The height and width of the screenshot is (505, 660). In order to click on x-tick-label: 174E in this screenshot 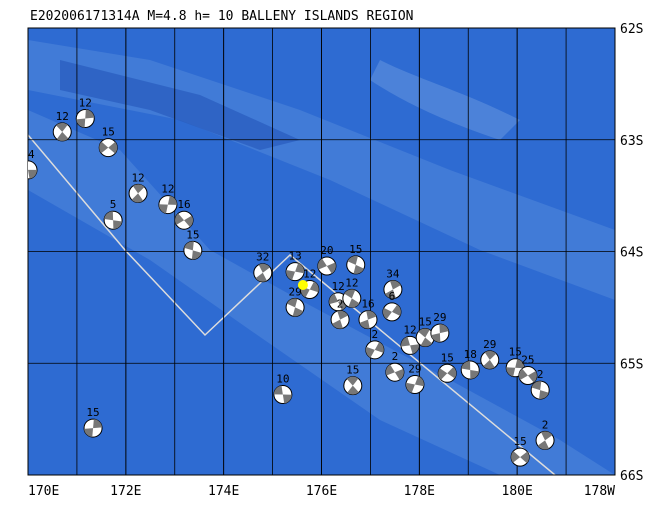, I will do `click(223, 491)`.